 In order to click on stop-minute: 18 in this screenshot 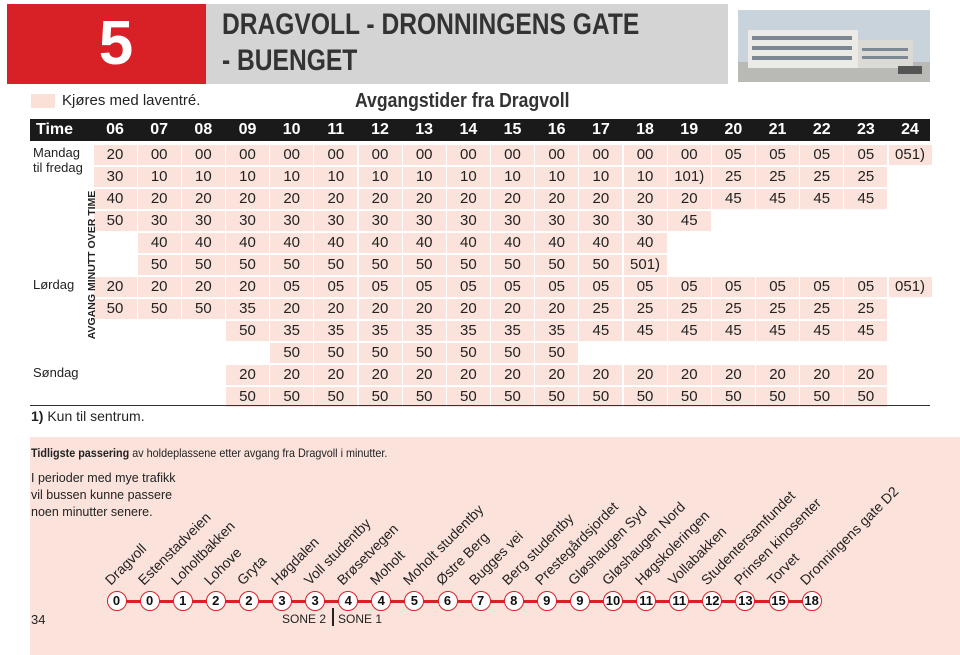, I will do `click(811, 601)`.